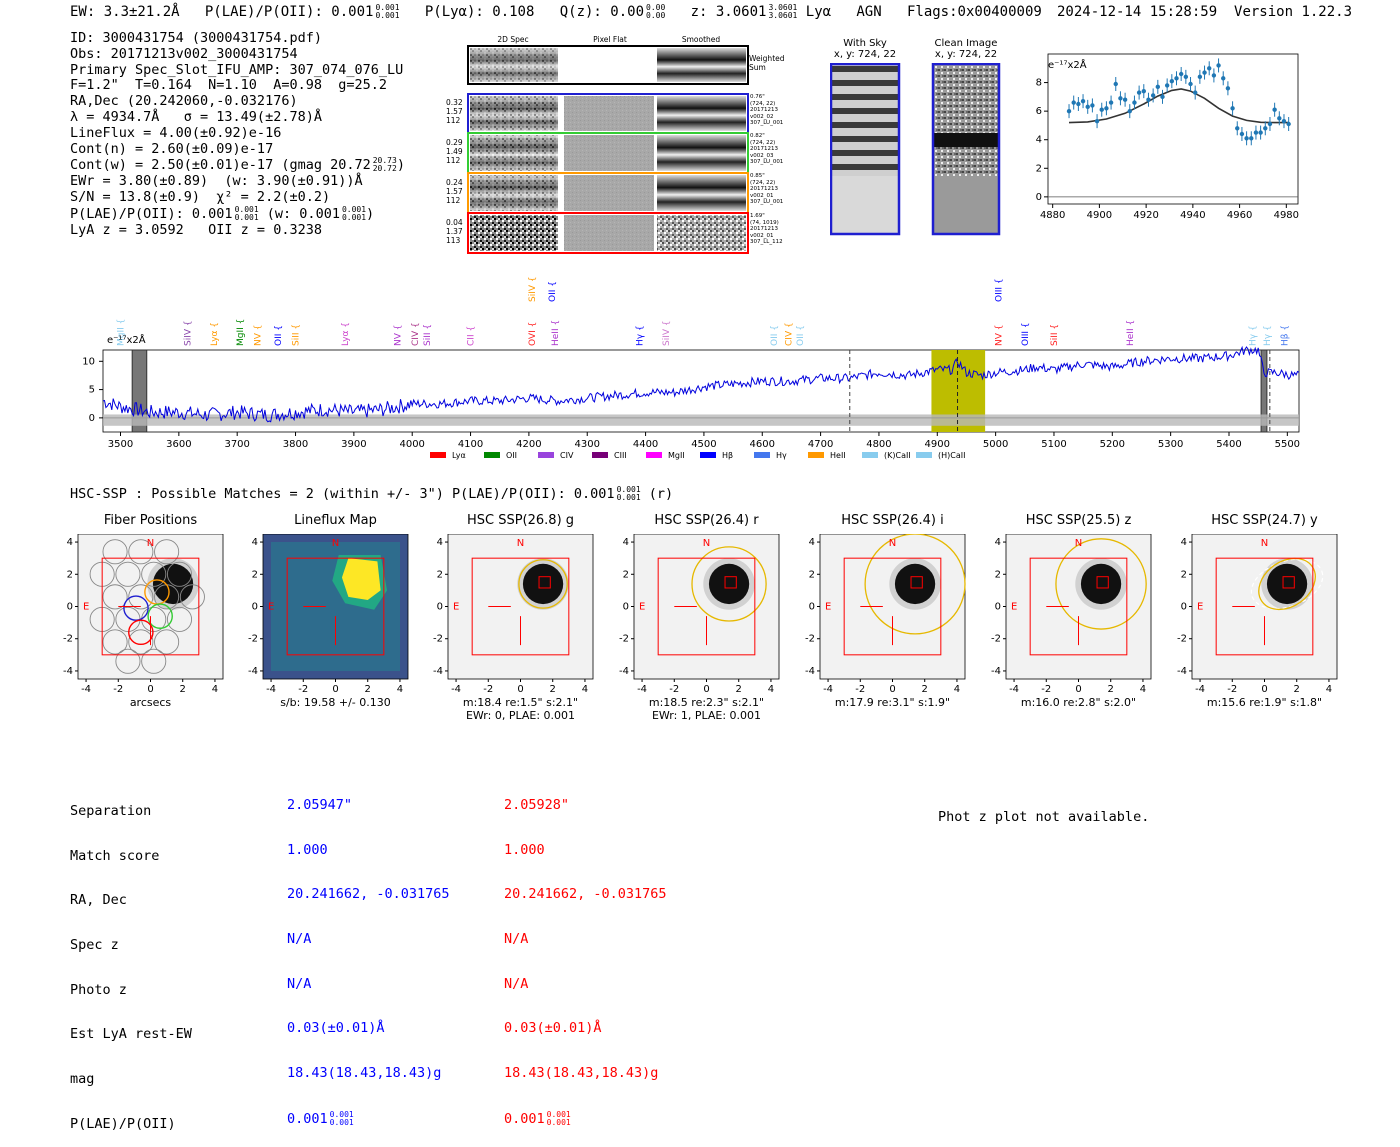 The height and width of the screenshot is (1147, 1400). I want to click on row1-left: 0.32 1.57 112, so click(454, 111).